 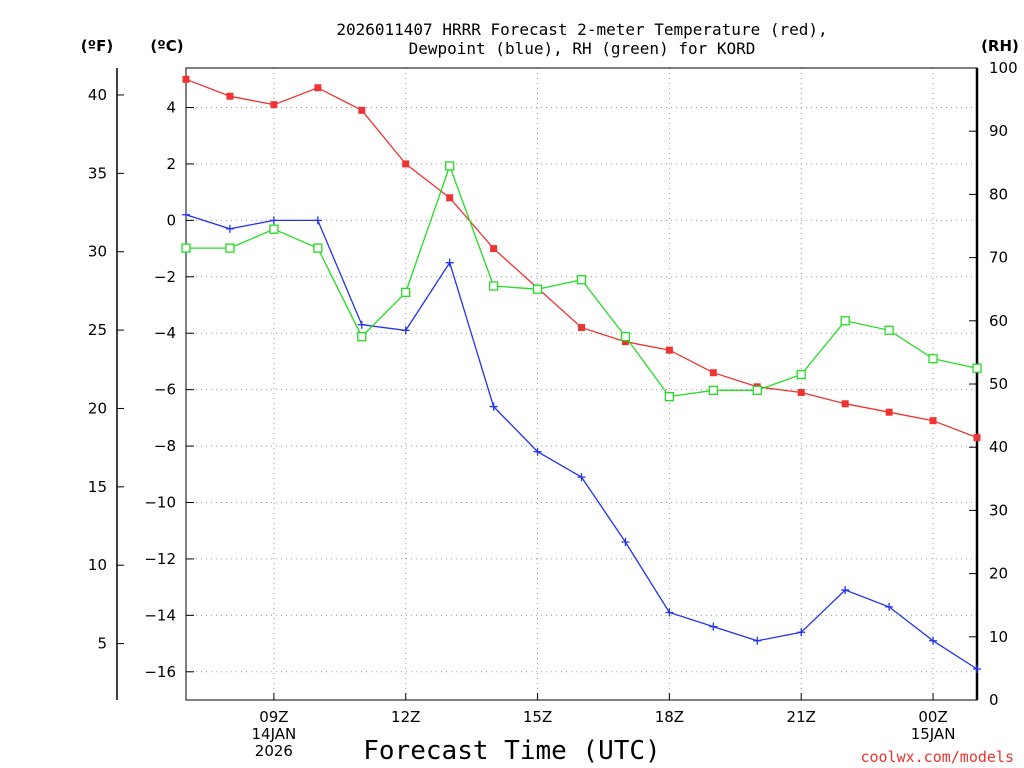 I want to click on x-tick-label: 09Z, so click(x=273, y=717).